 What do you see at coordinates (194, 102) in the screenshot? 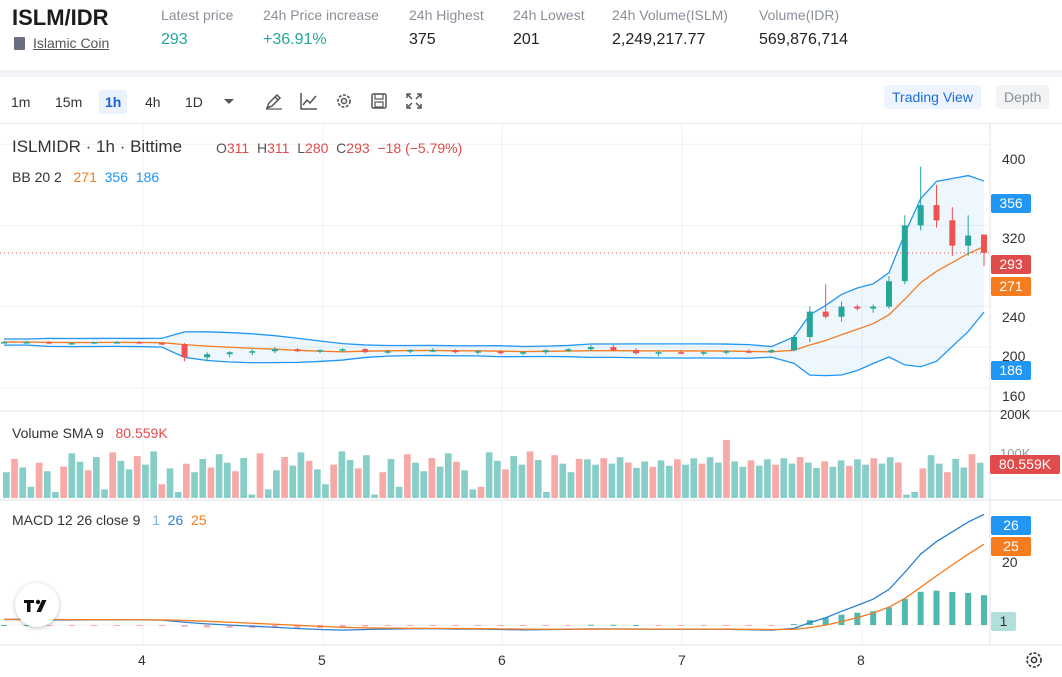
I see `timeframe-1d: 1D` at bounding box center [194, 102].